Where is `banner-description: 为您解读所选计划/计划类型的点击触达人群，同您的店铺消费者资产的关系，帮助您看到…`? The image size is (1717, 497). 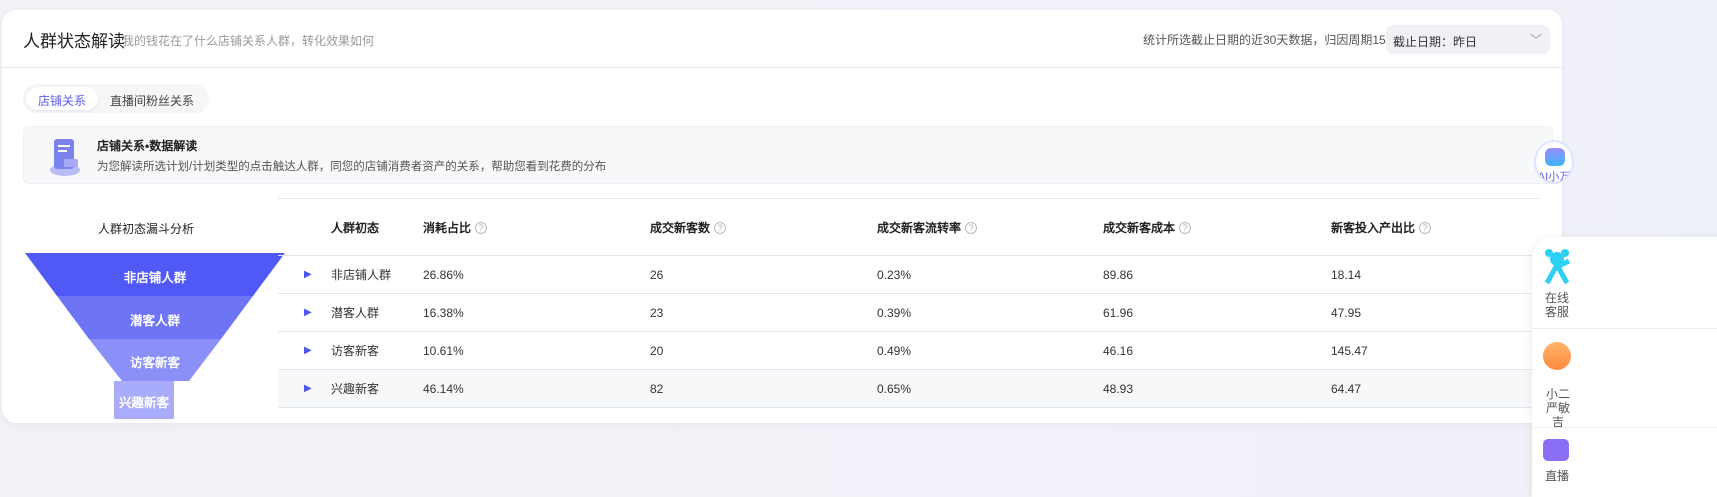 banner-description: 为您解读所选计划/计划类型的点击触达人群，同您的店铺消费者资产的关系，帮助您看到… is located at coordinates (352, 167).